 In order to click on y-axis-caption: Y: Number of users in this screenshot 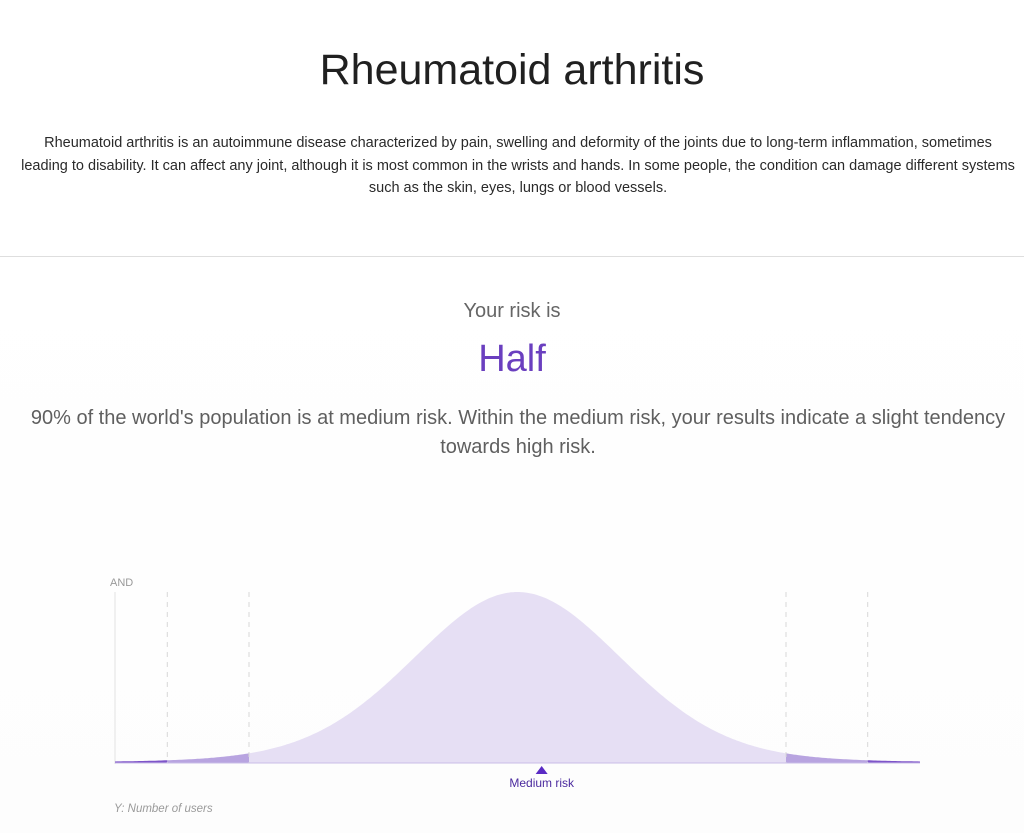, I will do `click(163, 809)`.